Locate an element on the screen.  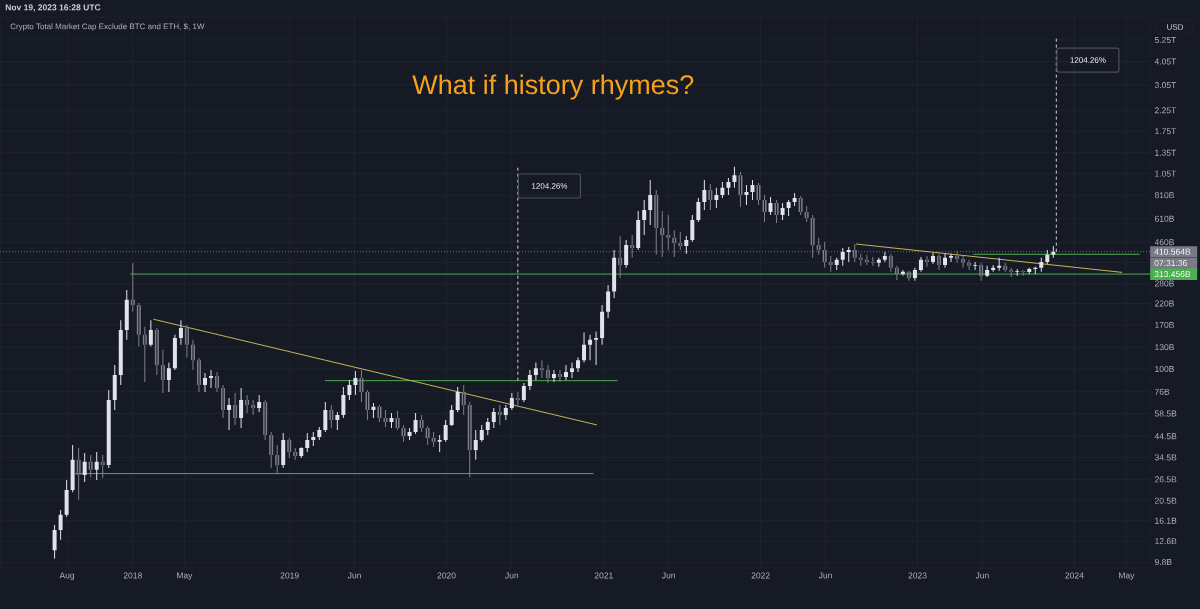
x-tick-label: Aug is located at coordinates (67, 576).